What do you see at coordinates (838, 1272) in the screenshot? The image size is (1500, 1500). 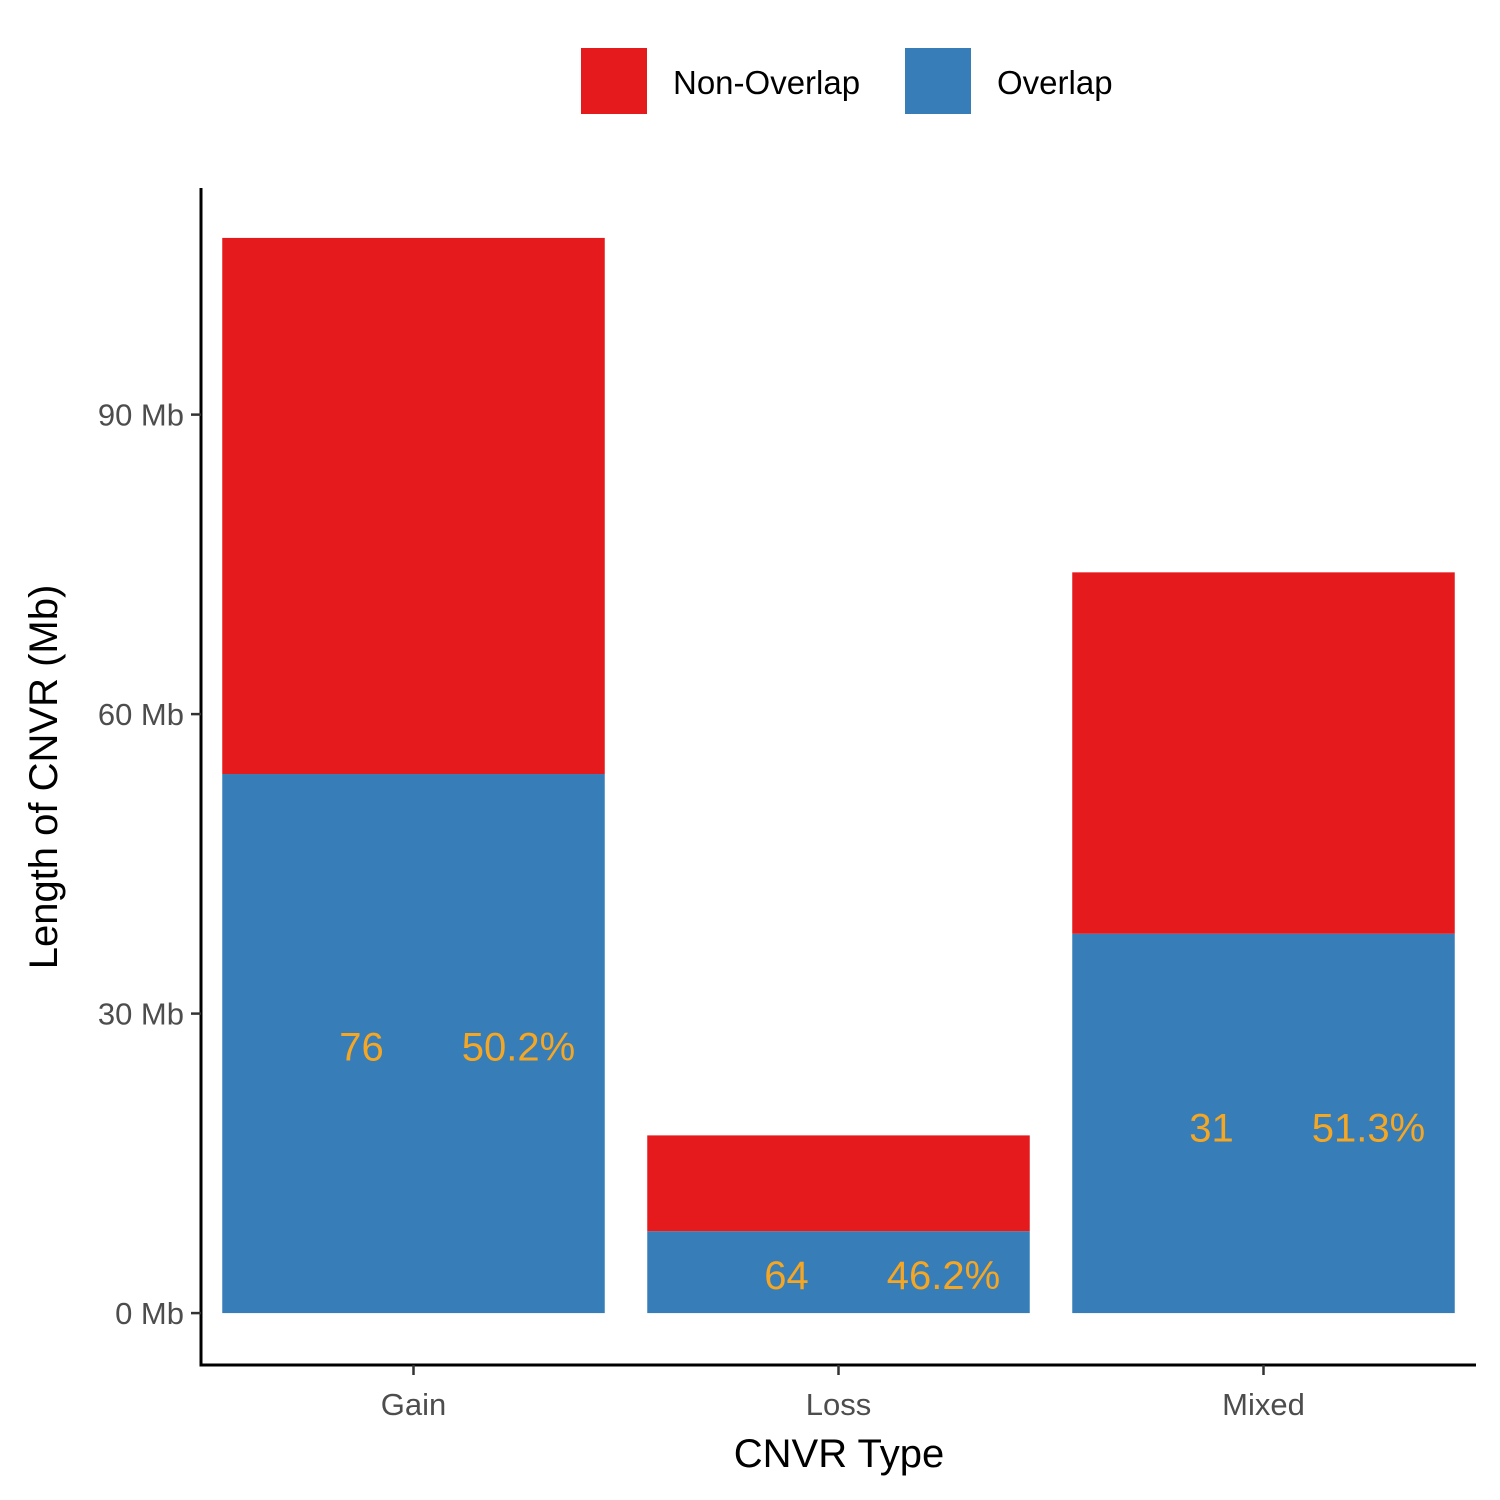 I see `bar-loss-overlap` at bounding box center [838, 1272].